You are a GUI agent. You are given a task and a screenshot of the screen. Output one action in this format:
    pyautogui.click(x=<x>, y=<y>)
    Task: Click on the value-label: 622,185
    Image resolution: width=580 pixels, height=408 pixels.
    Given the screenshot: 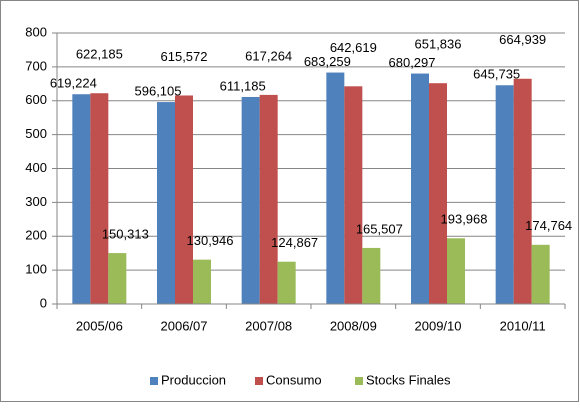 What is the action you would take?
    pyautogui.click(x=99, y=54)
    